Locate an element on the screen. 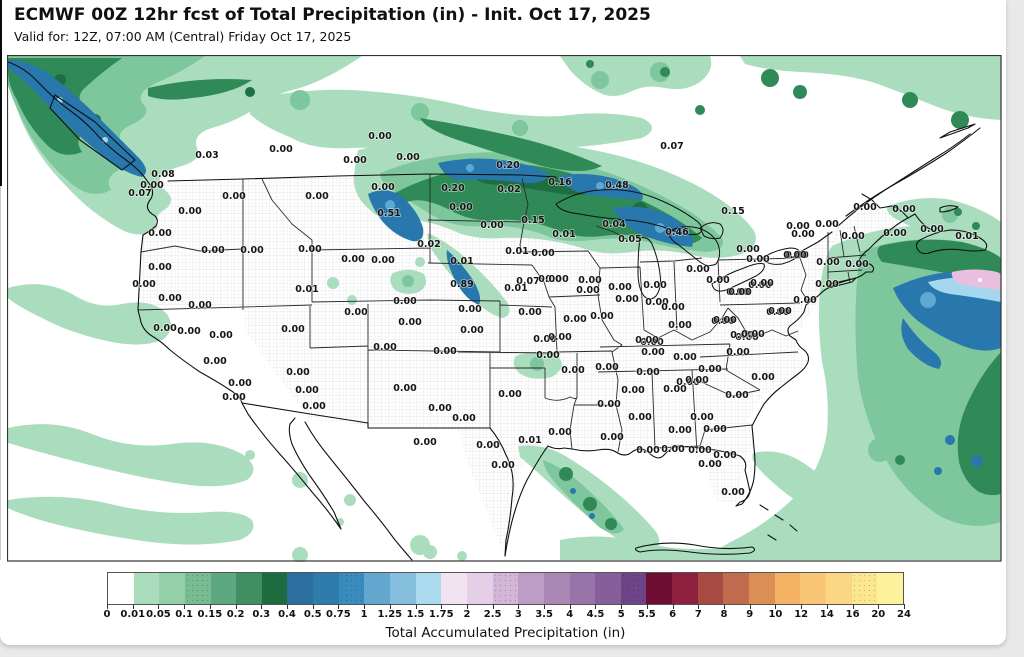 This screenshot has width=1024, height=657. precip-value: 0.16 is located at coordinates (560, 182).